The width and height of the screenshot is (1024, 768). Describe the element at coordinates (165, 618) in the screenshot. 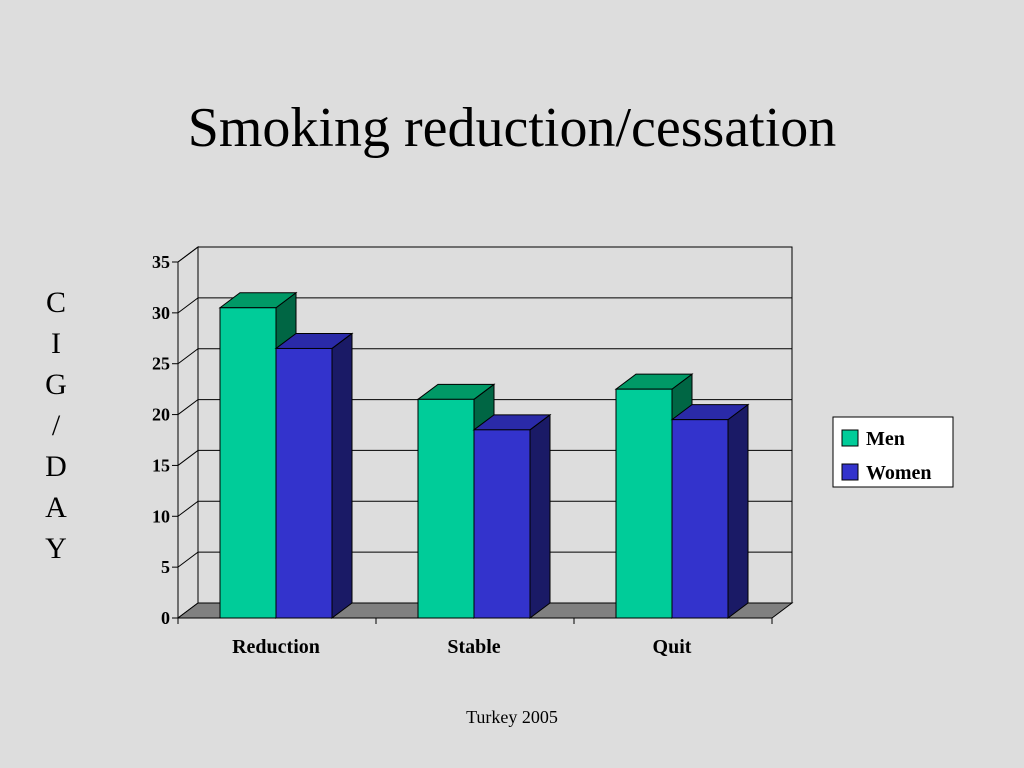

I see `y-tick-label: 0` at that location.